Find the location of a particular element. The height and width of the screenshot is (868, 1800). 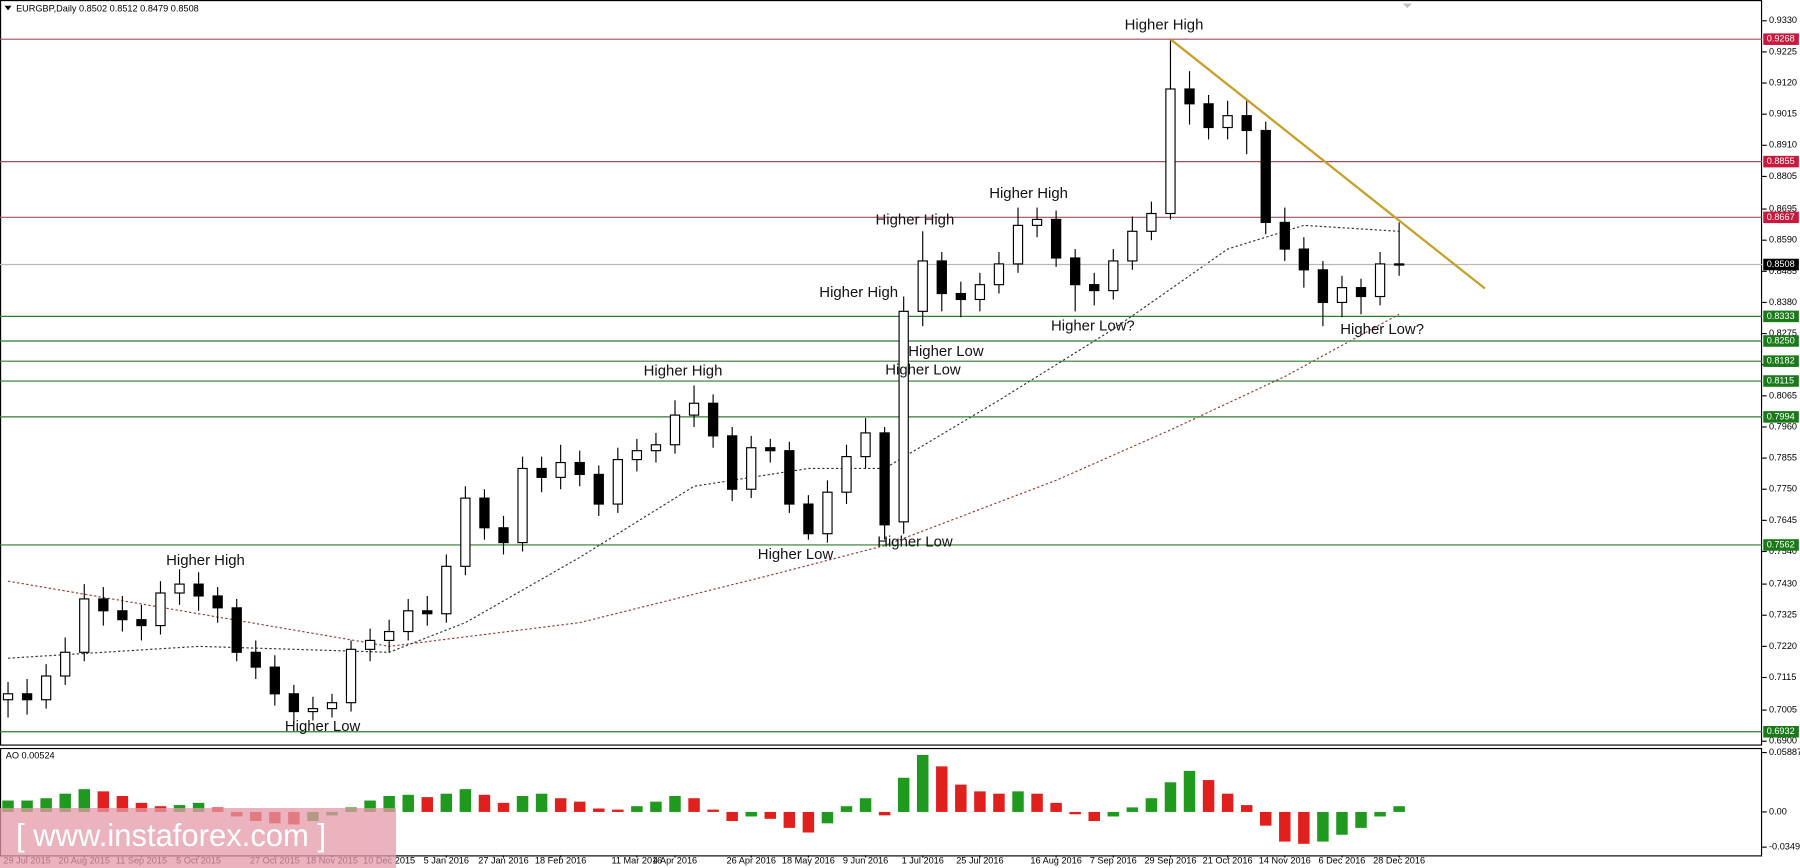

level-label: 0.8333 is located at coordinates (1781, 316).